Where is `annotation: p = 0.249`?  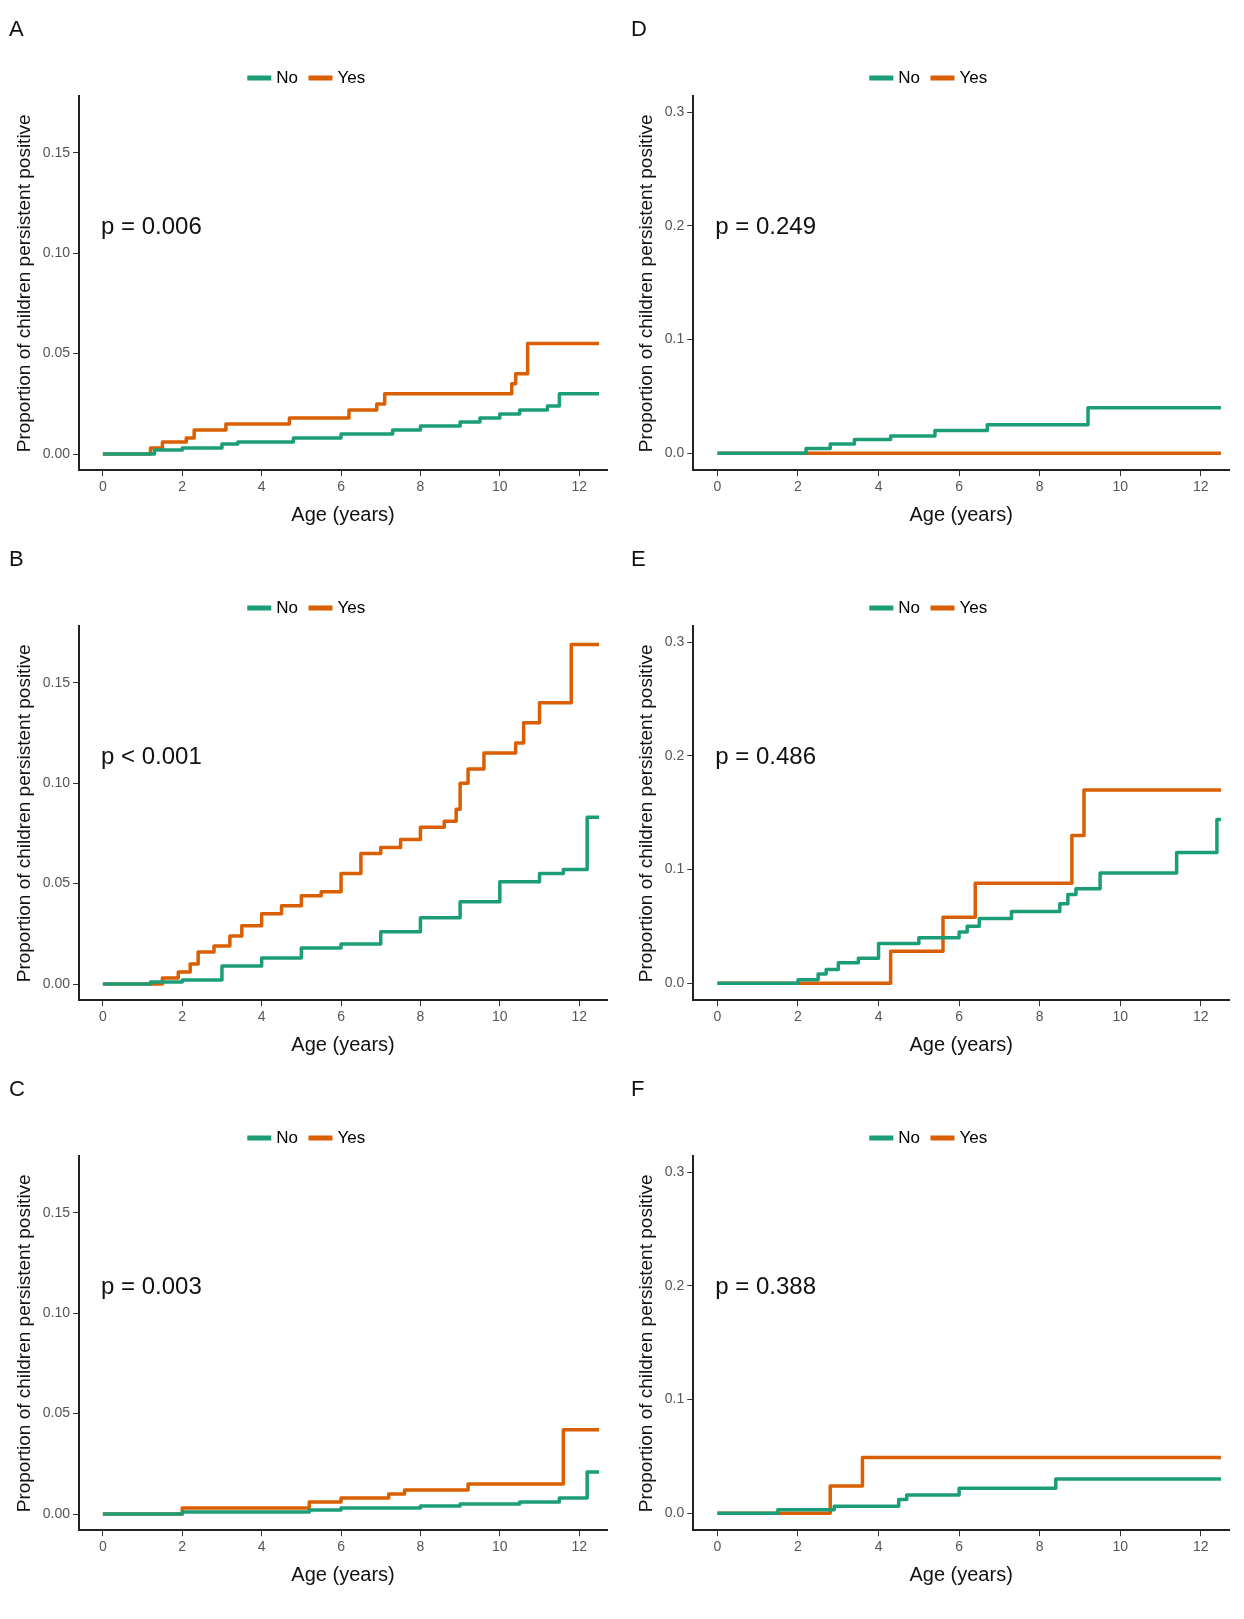
annotation: p = 0.249 is located at coordinates (766, 225).